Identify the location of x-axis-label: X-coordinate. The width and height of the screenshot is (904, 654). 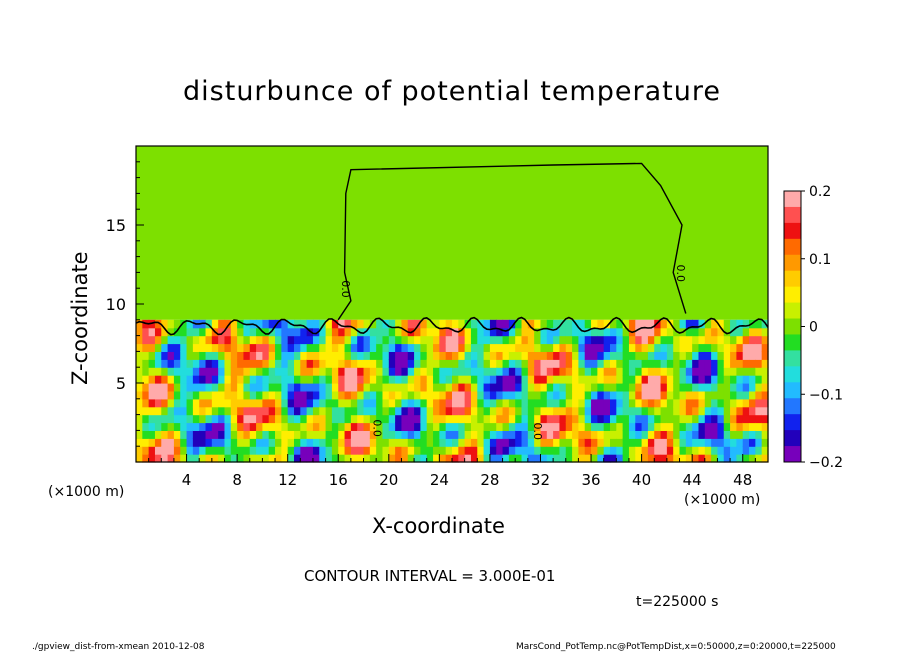
(438, 526).